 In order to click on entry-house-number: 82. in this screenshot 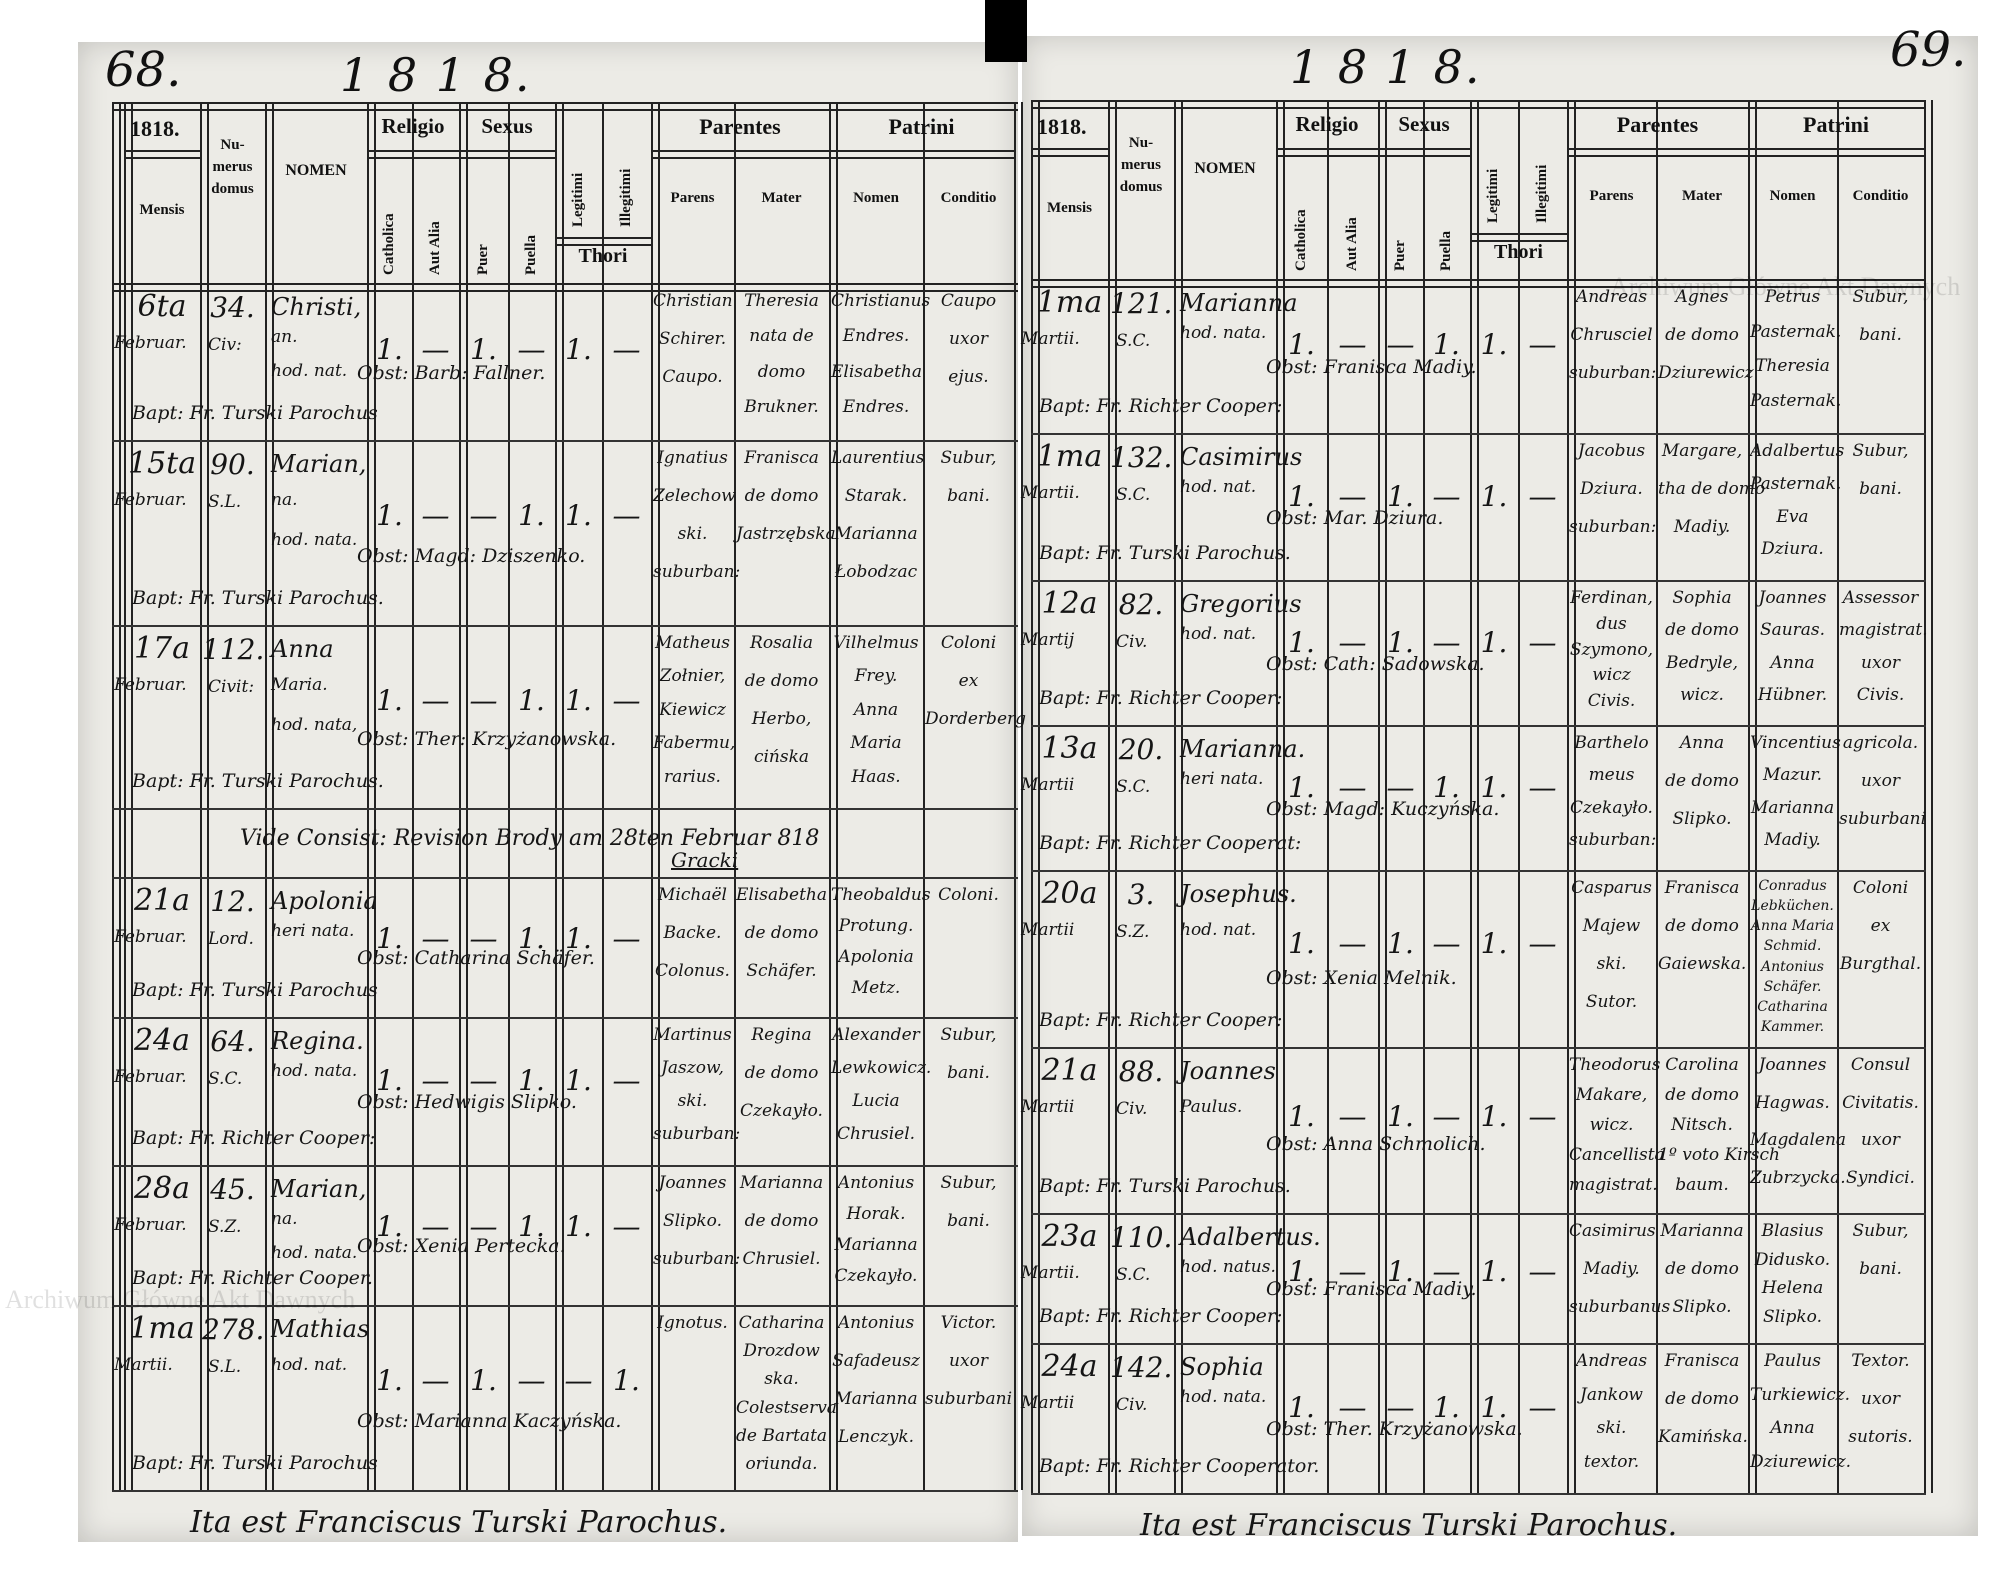, I will do `click(1141, 604)`.